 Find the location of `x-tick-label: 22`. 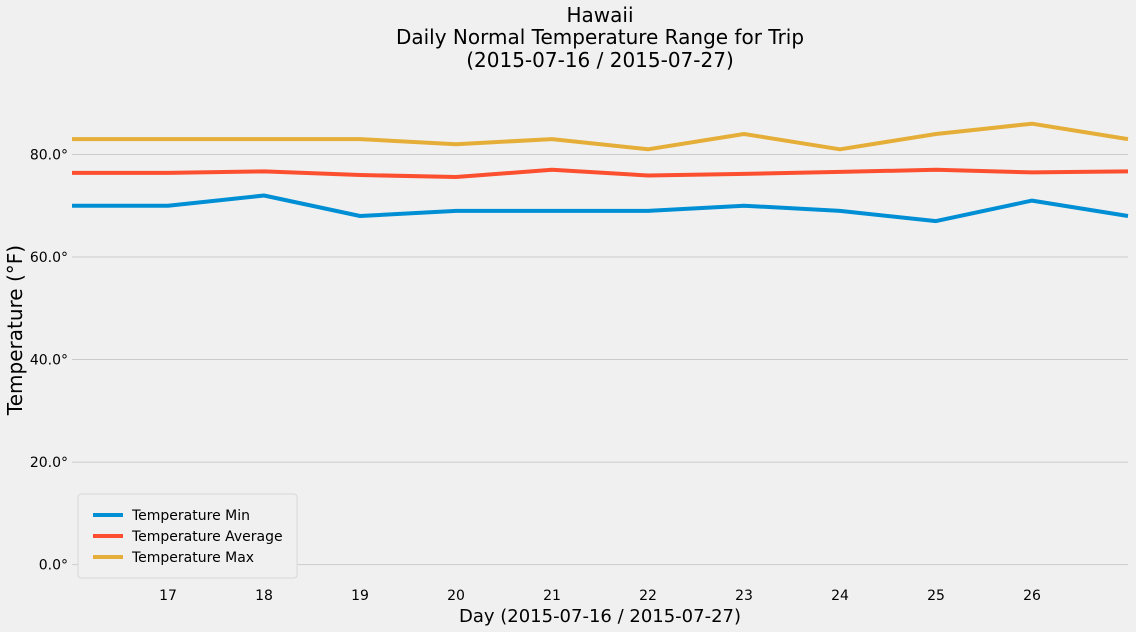

x-tick-label: 22 is located at coordinates (648, 596).